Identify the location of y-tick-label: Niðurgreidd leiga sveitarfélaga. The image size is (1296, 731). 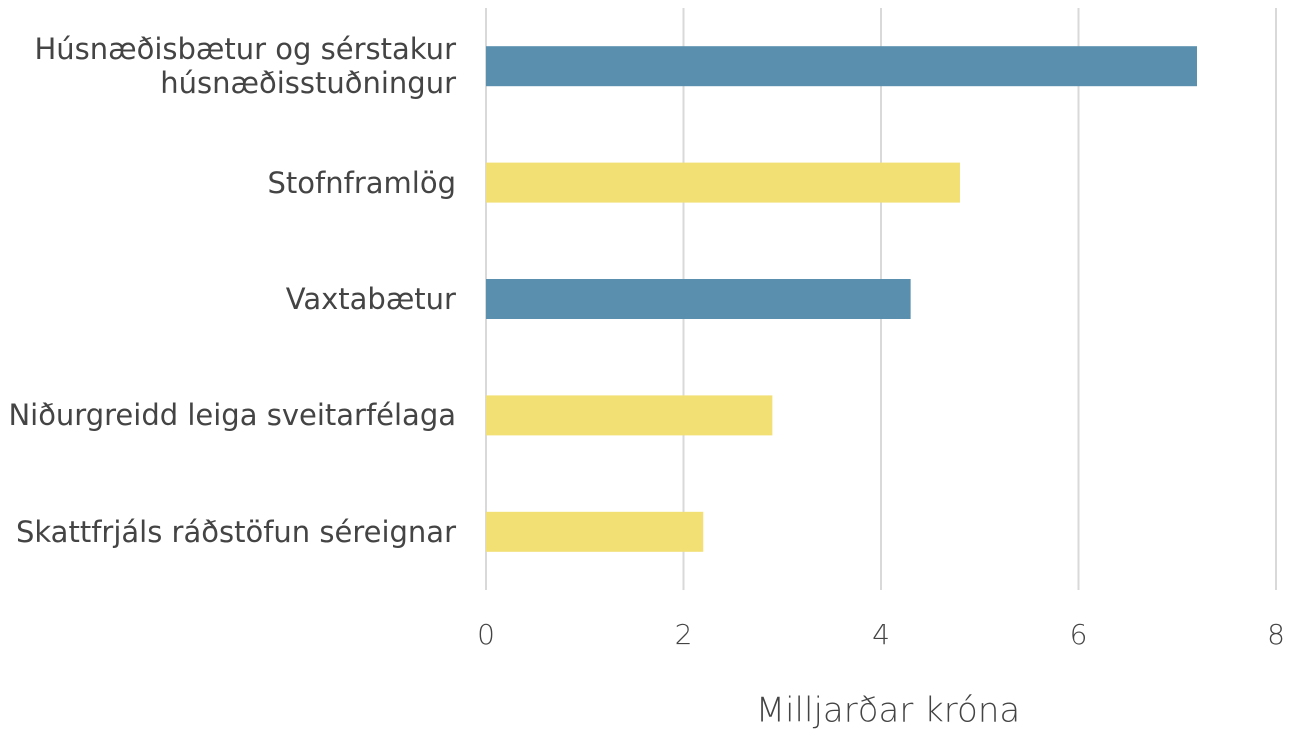
(232, 415).